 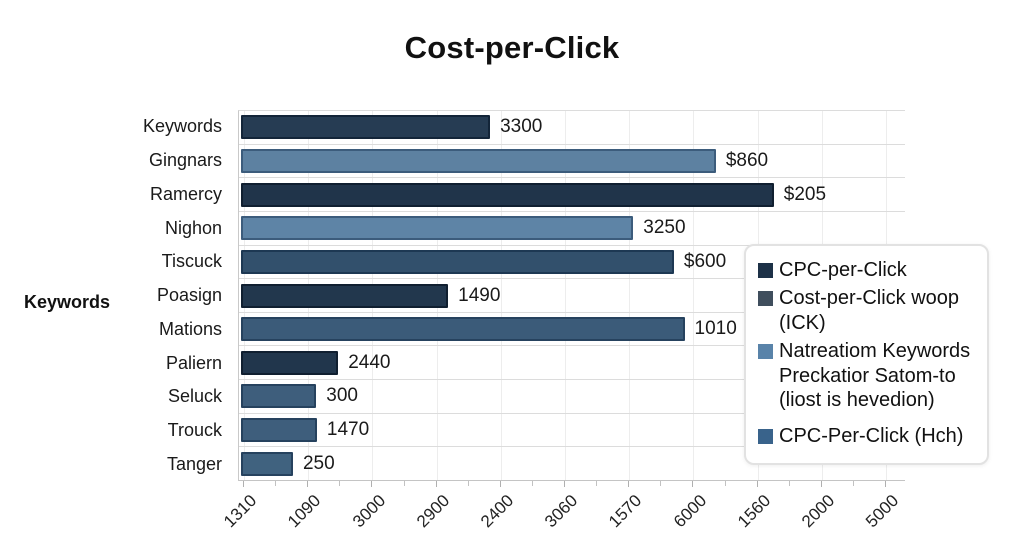 I want to click on bar-row: 2440, so click(x=572, y=363).